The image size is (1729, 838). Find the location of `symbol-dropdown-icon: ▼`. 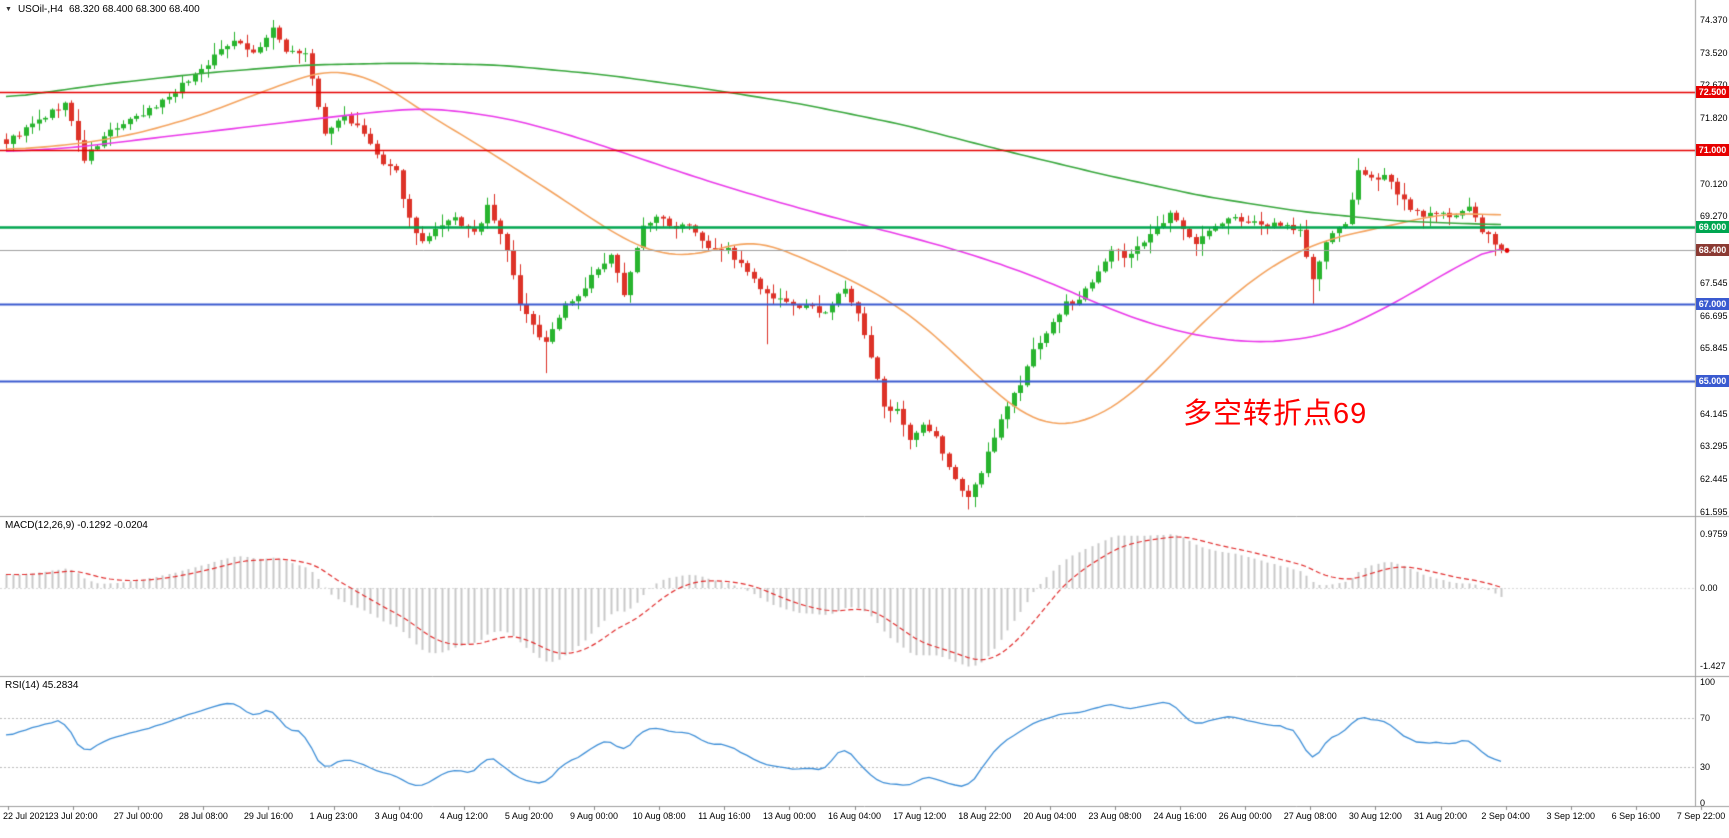

symbol-dropdown-icon: ▼ is located at coordinates (8, 9).